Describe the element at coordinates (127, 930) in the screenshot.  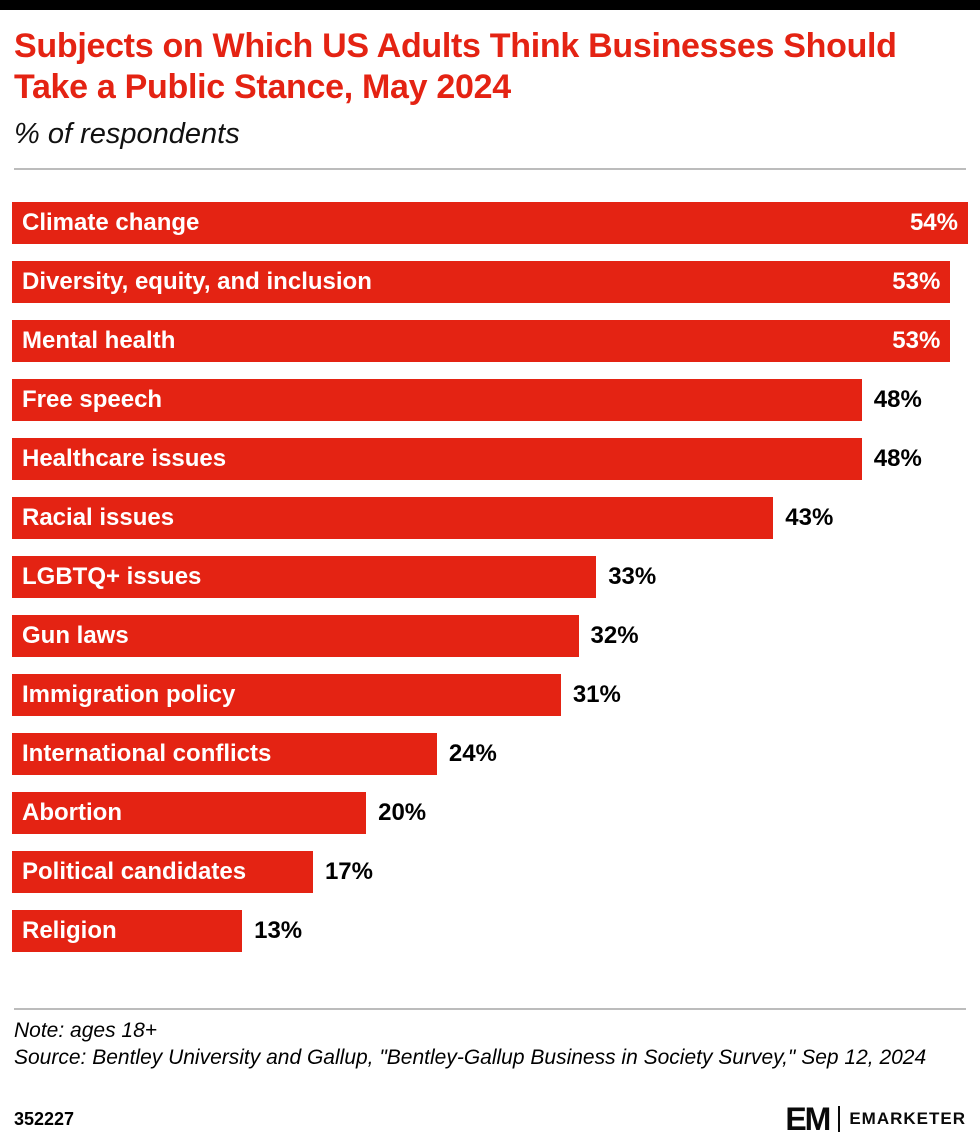
I see `bar: Religion` at that location.